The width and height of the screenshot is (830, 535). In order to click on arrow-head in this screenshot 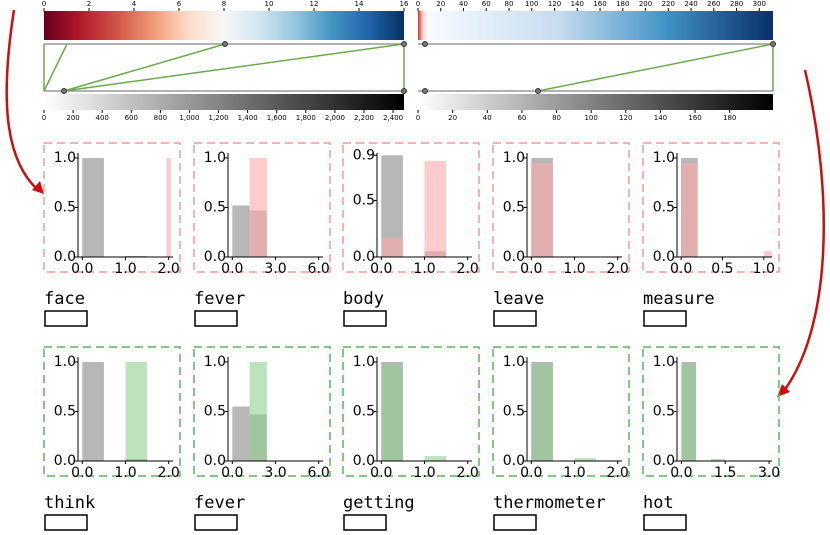, I will do `click(38, 187)`.